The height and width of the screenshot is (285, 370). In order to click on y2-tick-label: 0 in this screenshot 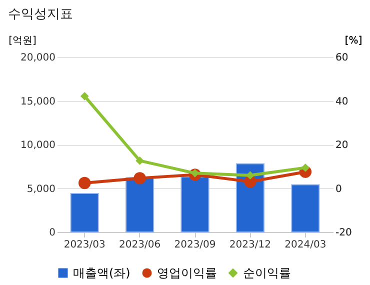, I will do `click(339, 189)`.